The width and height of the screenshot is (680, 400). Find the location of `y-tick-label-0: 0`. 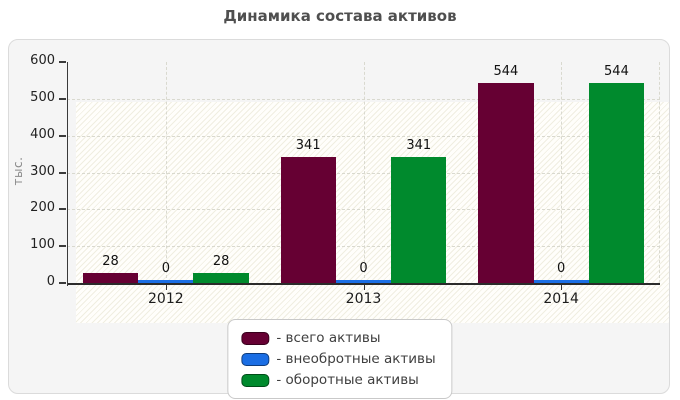

y-tick-label-0: 0 is located at coordinates (50, 281).